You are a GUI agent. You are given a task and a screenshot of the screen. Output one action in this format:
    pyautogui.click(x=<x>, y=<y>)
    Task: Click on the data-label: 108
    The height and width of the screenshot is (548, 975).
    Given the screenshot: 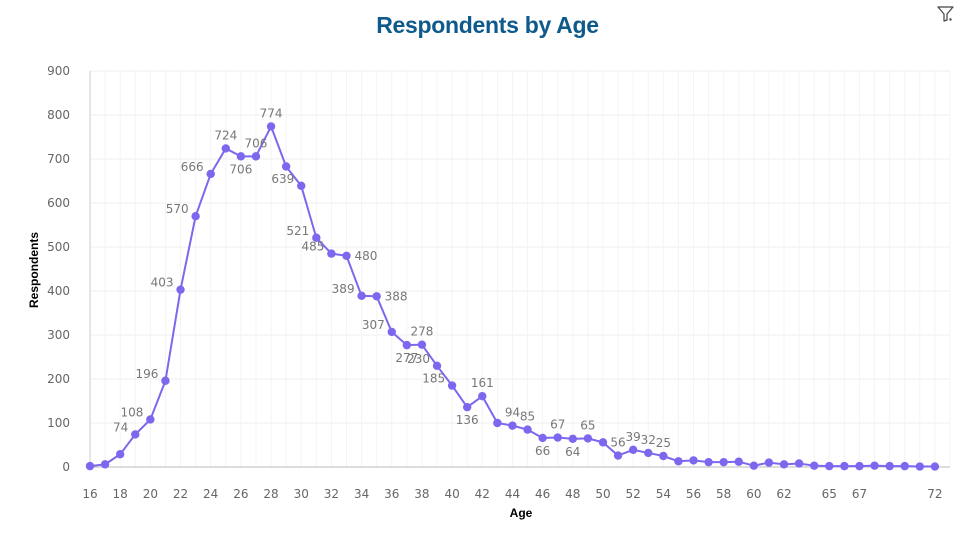 What is the action you would take?
    pyautogui.click(x=131, y=412)
    